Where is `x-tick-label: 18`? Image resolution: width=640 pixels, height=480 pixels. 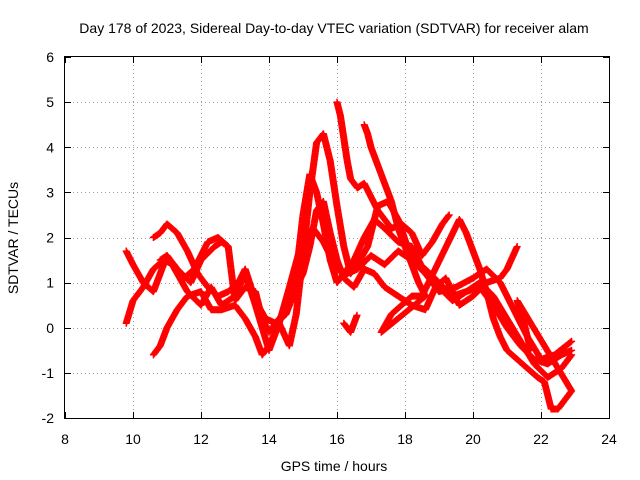
x-tick-label: 18 is located at coordinates (405, 439).